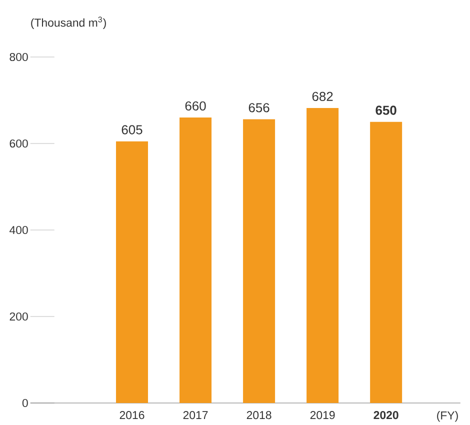 The height and width of the screenshot is (425, 470). I want to click on y-tick-label: 600, so click(19, 143).